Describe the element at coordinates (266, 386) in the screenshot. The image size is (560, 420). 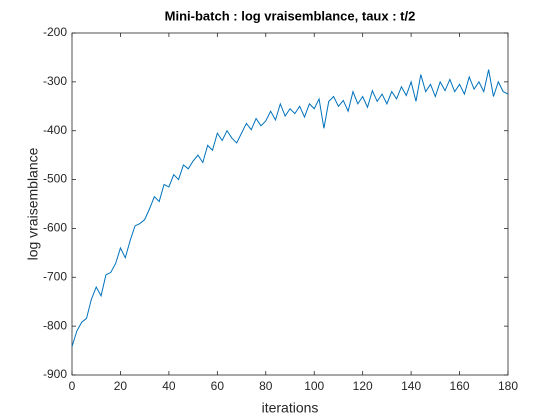
I see `x-tick-label: 80` at that location.